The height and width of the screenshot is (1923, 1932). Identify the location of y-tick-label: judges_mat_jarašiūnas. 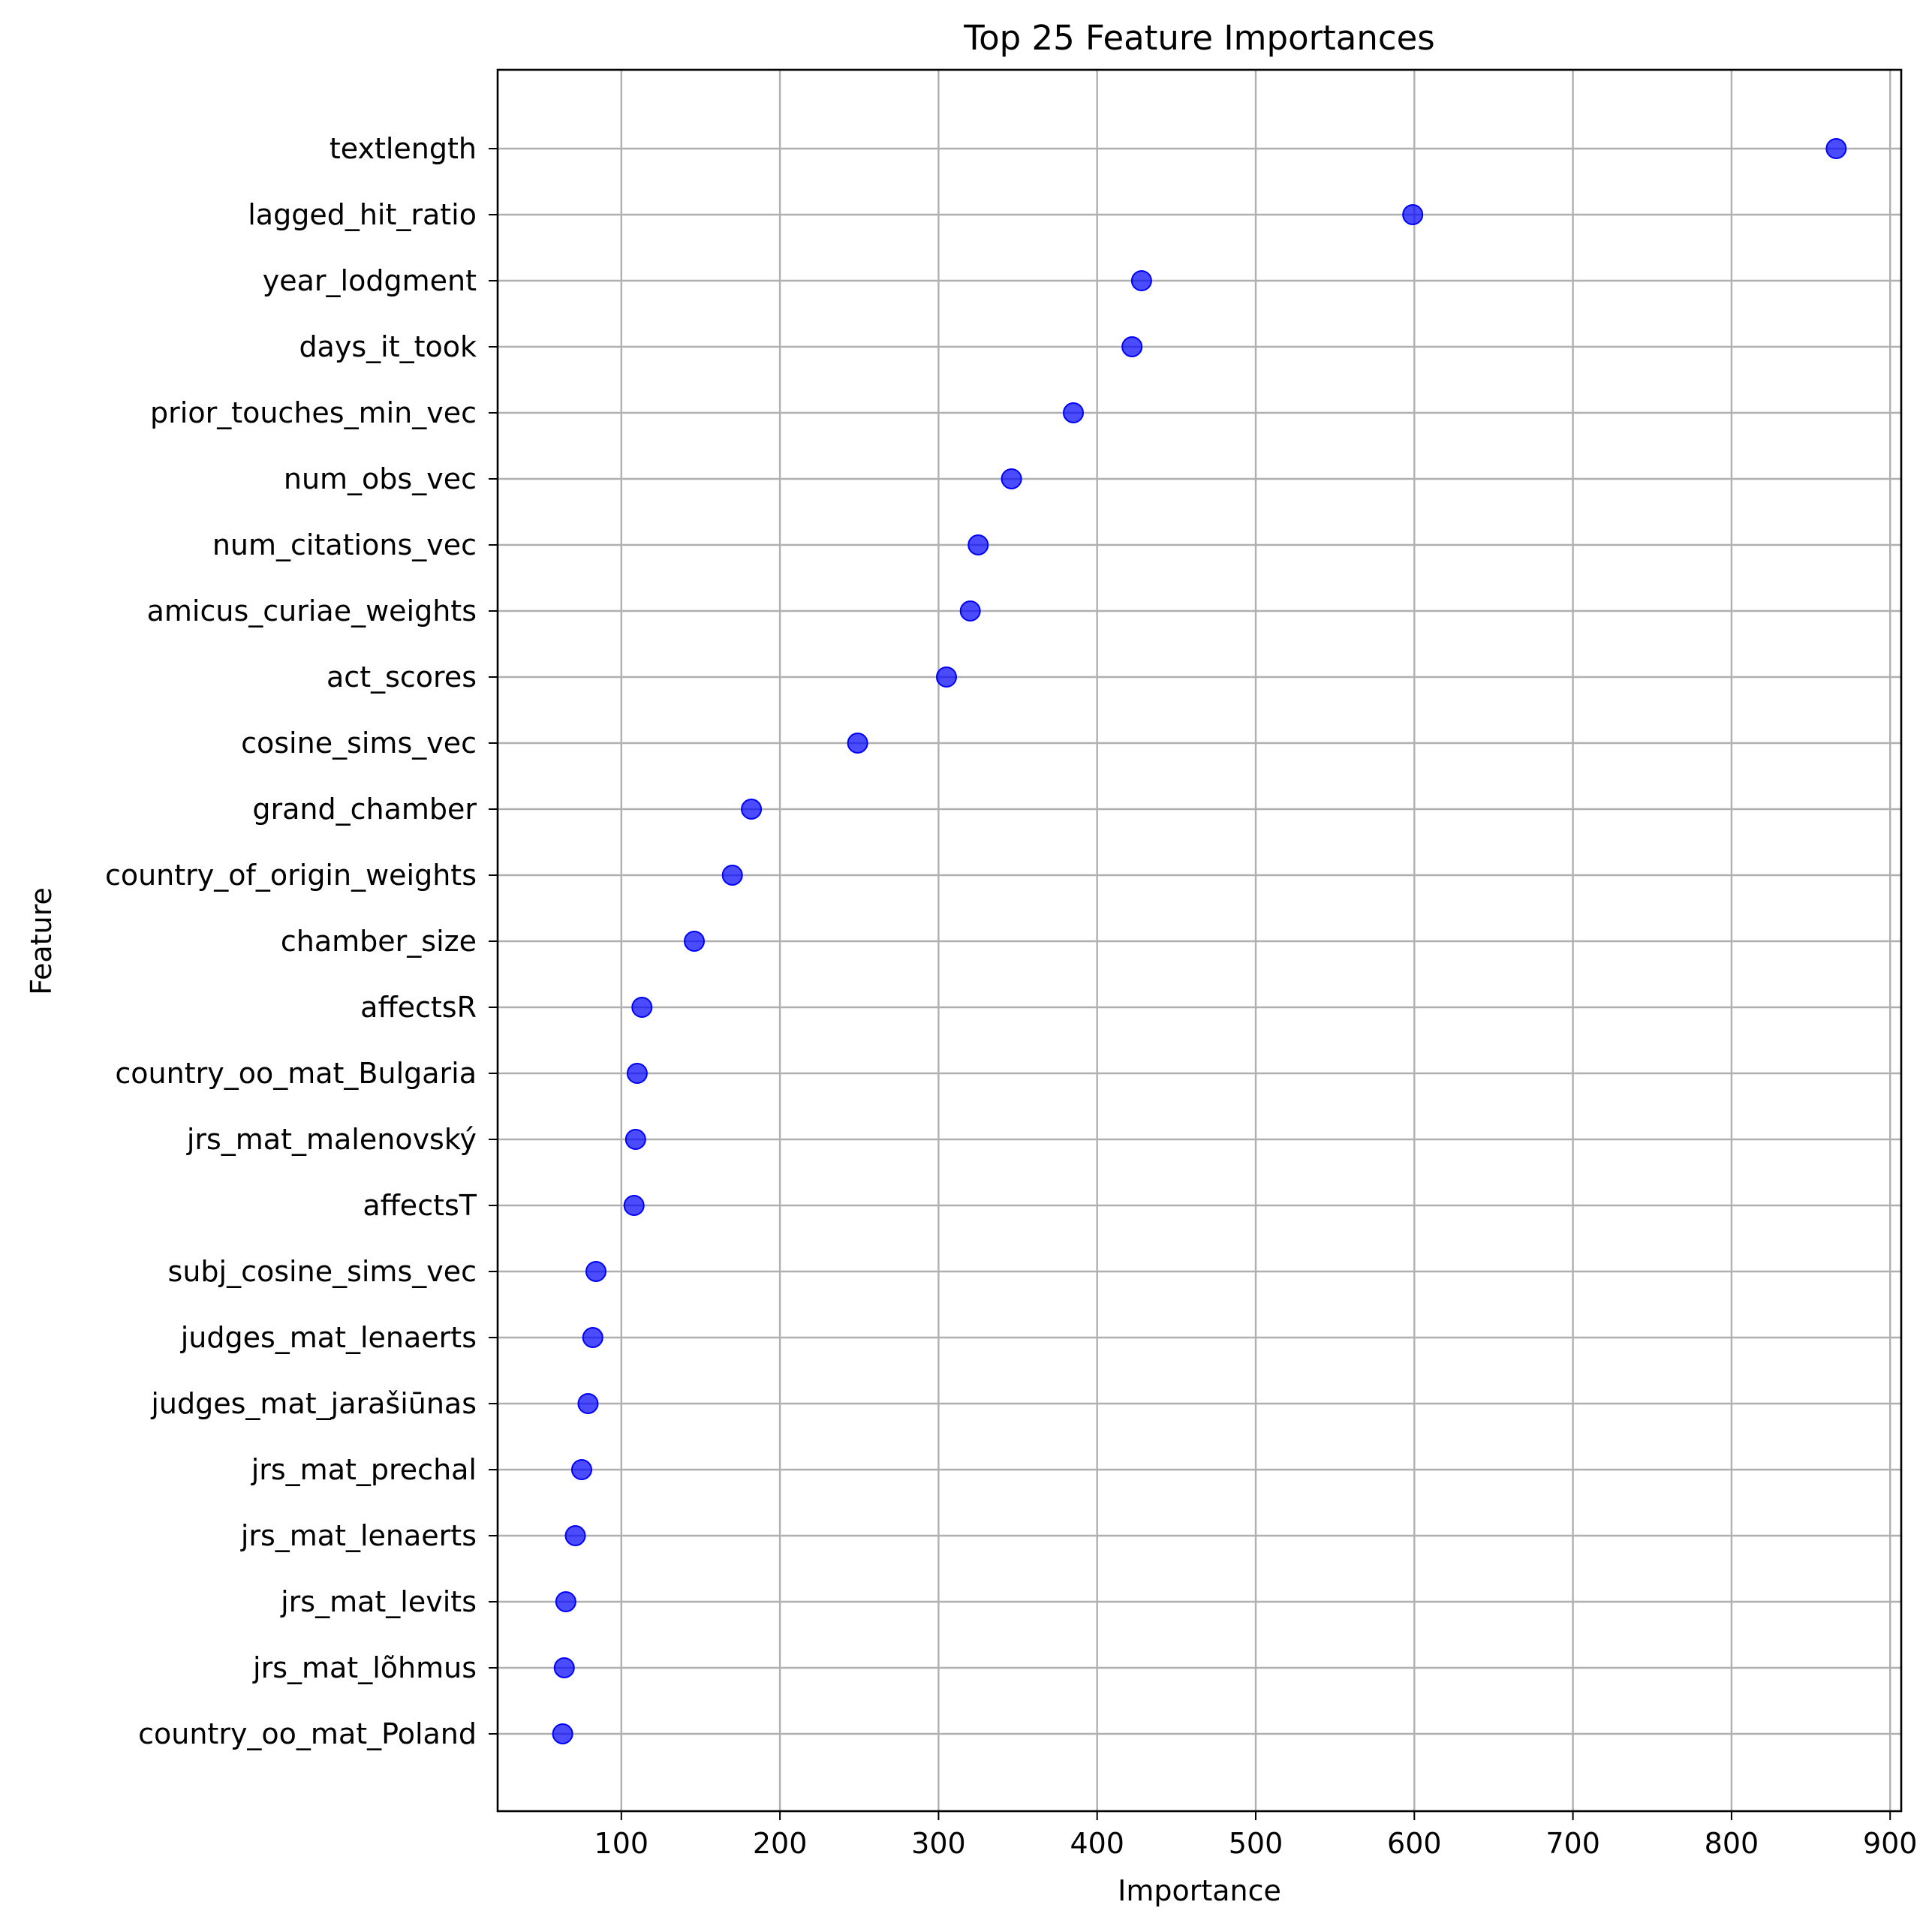
(313, 1403).